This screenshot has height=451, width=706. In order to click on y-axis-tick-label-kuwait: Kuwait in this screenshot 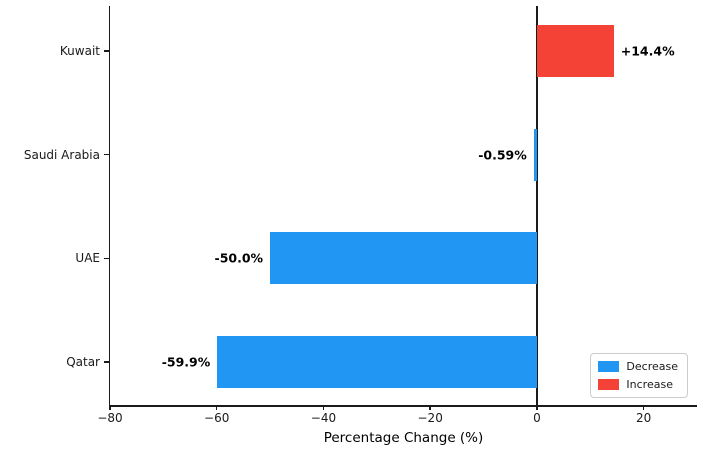, I will do `click(79, 50)`.